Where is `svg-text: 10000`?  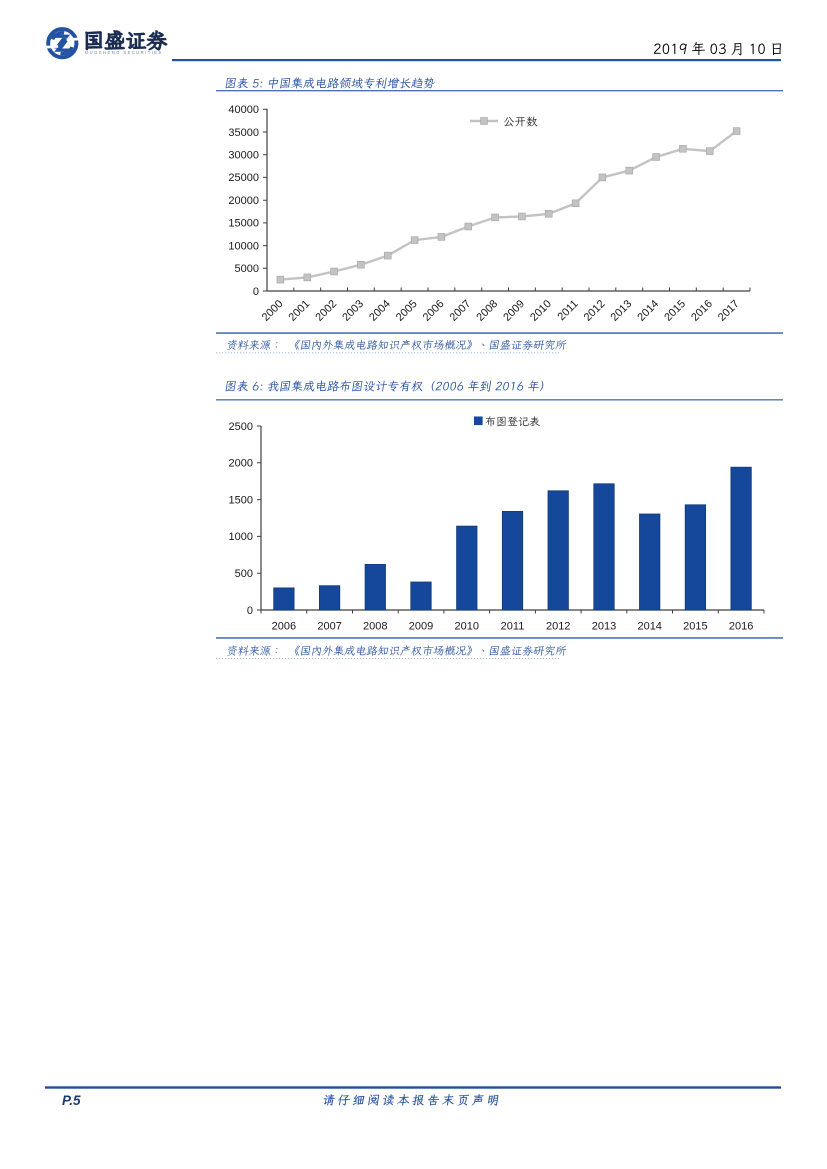
svg-text: 10000 is located at coordinates (243, 246).